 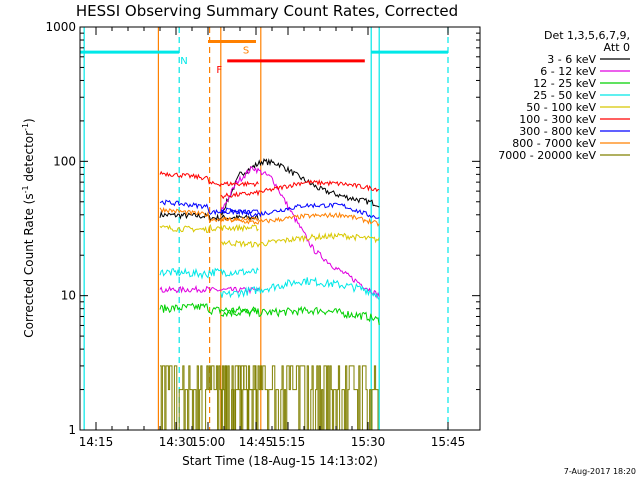 What do you see at coordinates (568, 71) in the screenshot?
I see `legend-label: 6 - 12 keV` at bounding box center [568, 71].